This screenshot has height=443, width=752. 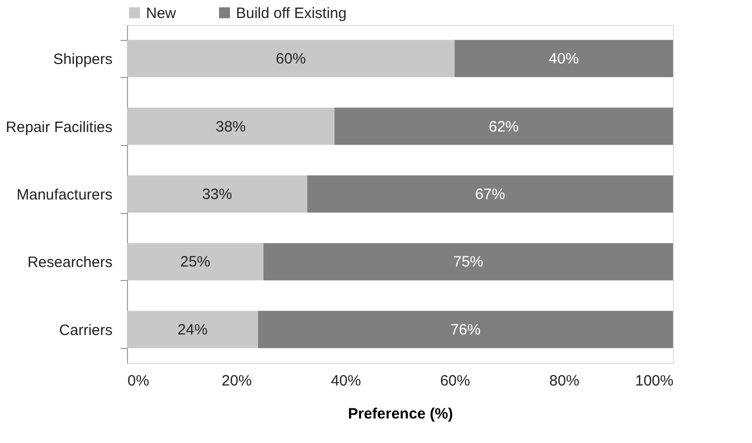 I want to click on y-tick-label: Manufacturers, so click(x=64, y=195).